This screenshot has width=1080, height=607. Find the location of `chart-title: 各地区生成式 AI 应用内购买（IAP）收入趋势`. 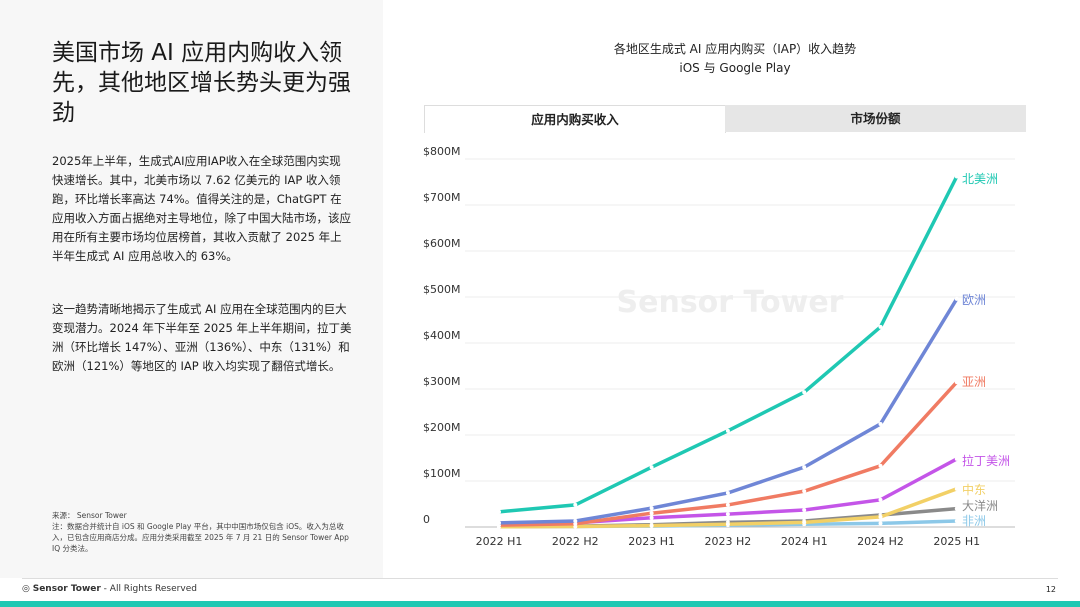

chart-title: 各地区生成式 AI 应用内购买（IAP）收入趋势 is located at coordinates (735, 49).